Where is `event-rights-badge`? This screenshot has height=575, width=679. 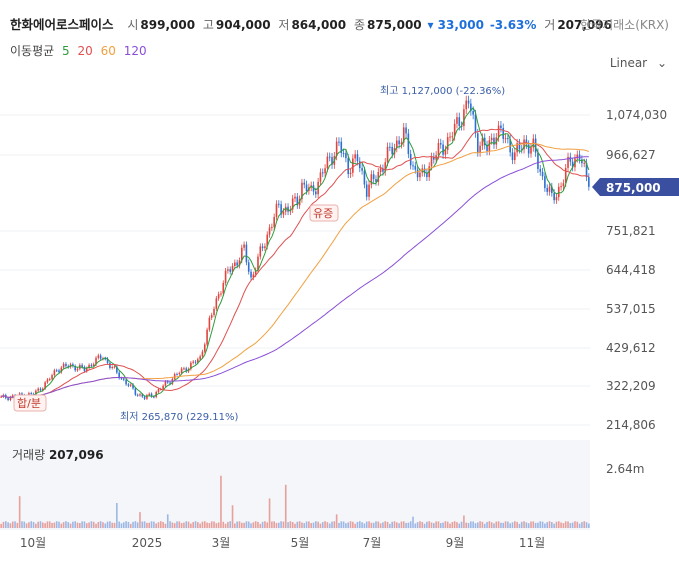 event-rights-badge is located at coordinates (324, 213).